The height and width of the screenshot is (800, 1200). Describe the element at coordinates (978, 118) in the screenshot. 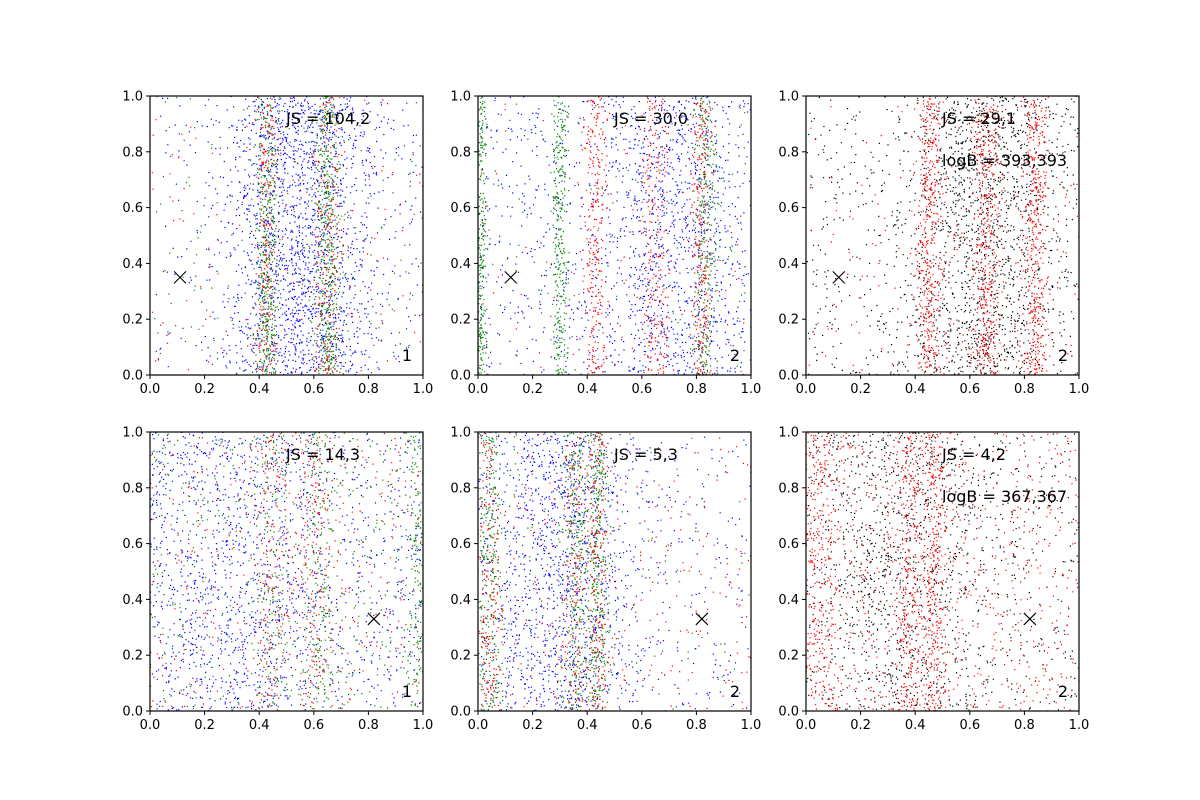

I see `js-annotation: JS = 29,1` at that location.